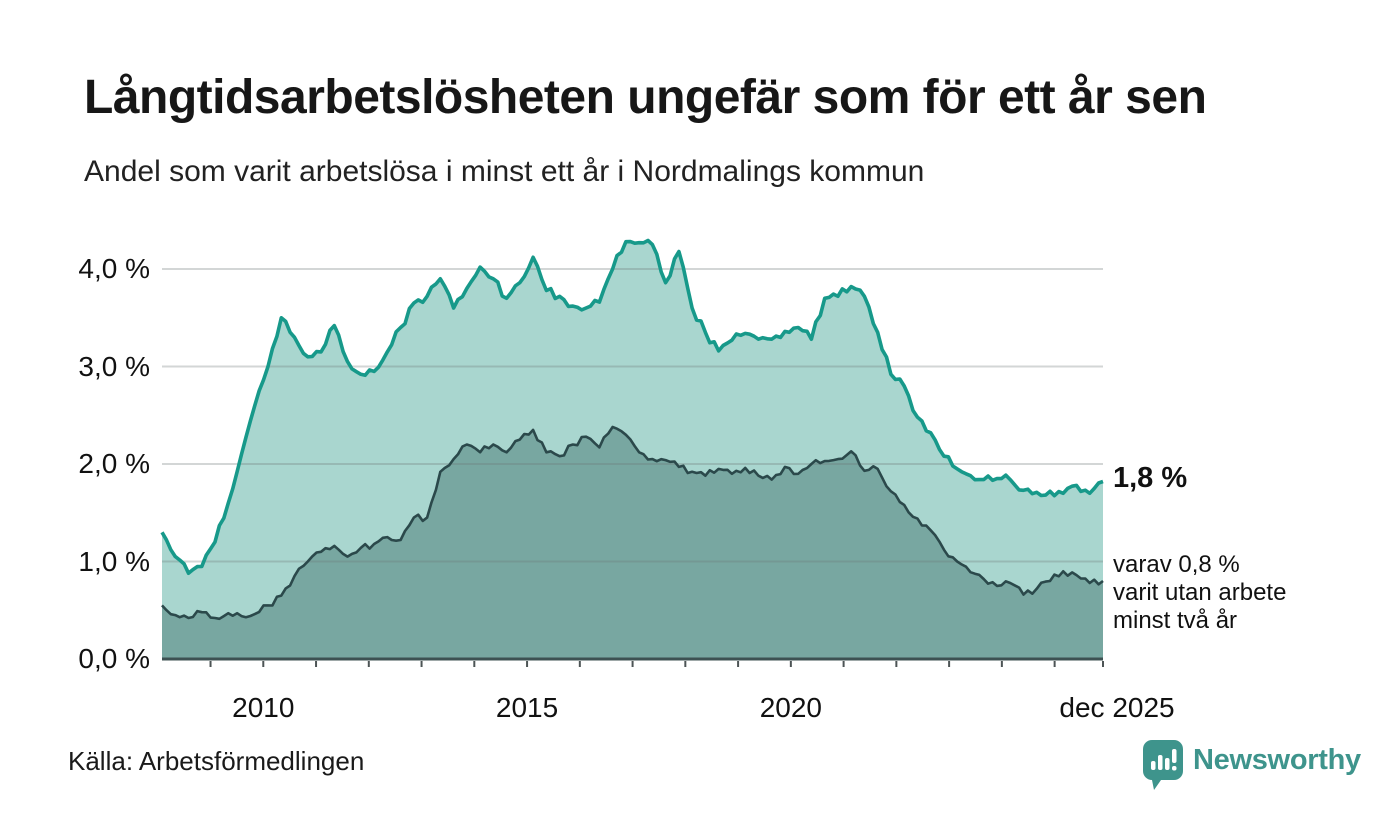 The width and height of the screenshot is (1400, 840). I want to click on x-axis-label: 2020, so click(790, 707).